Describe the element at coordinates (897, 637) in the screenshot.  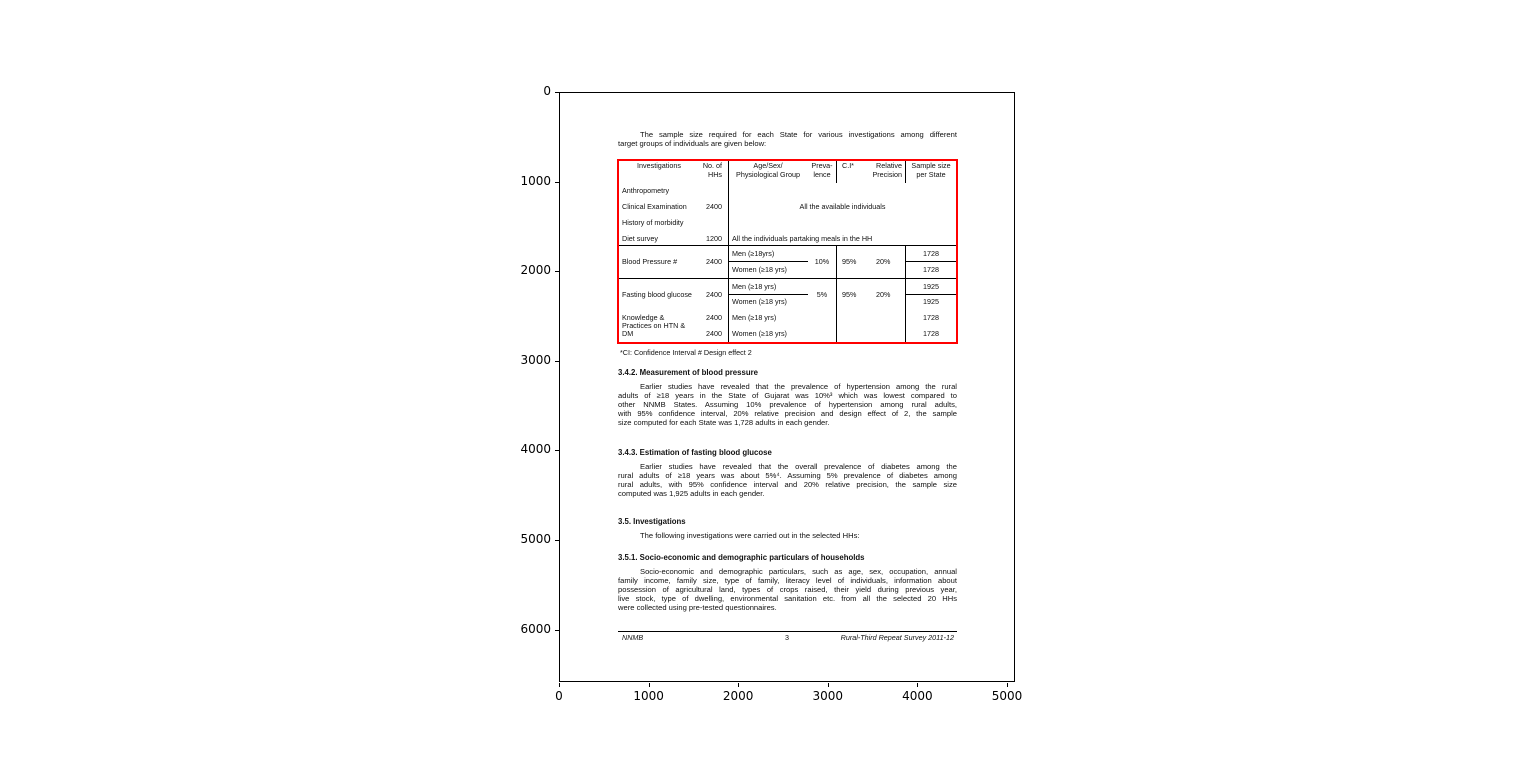
I see `footer-right: Rural-Third Repeat Survey 2011-12` at that location.